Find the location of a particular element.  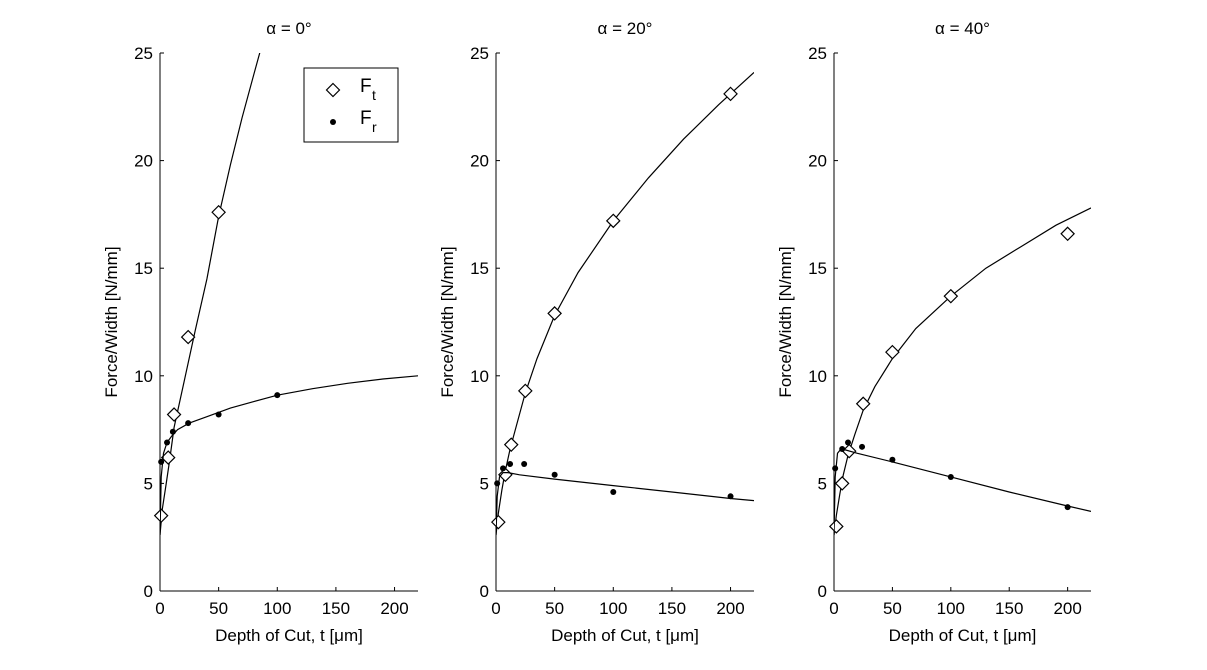

panel-title: α = 0° is located at coordinates (288, 28).